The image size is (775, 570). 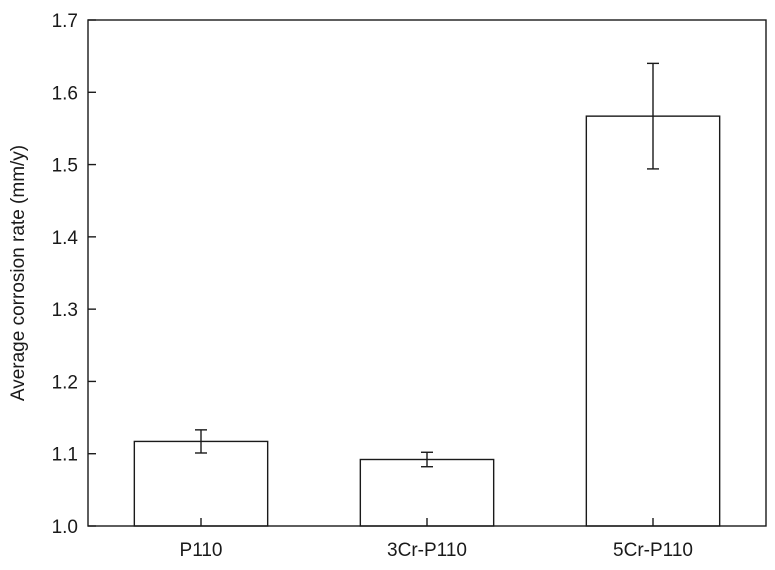 What do you see at coordinates (18, 273) in the screenshot?
I see `y-axis-title: Average corrosion rate (mm/y)` at bounding box center [18, 273].